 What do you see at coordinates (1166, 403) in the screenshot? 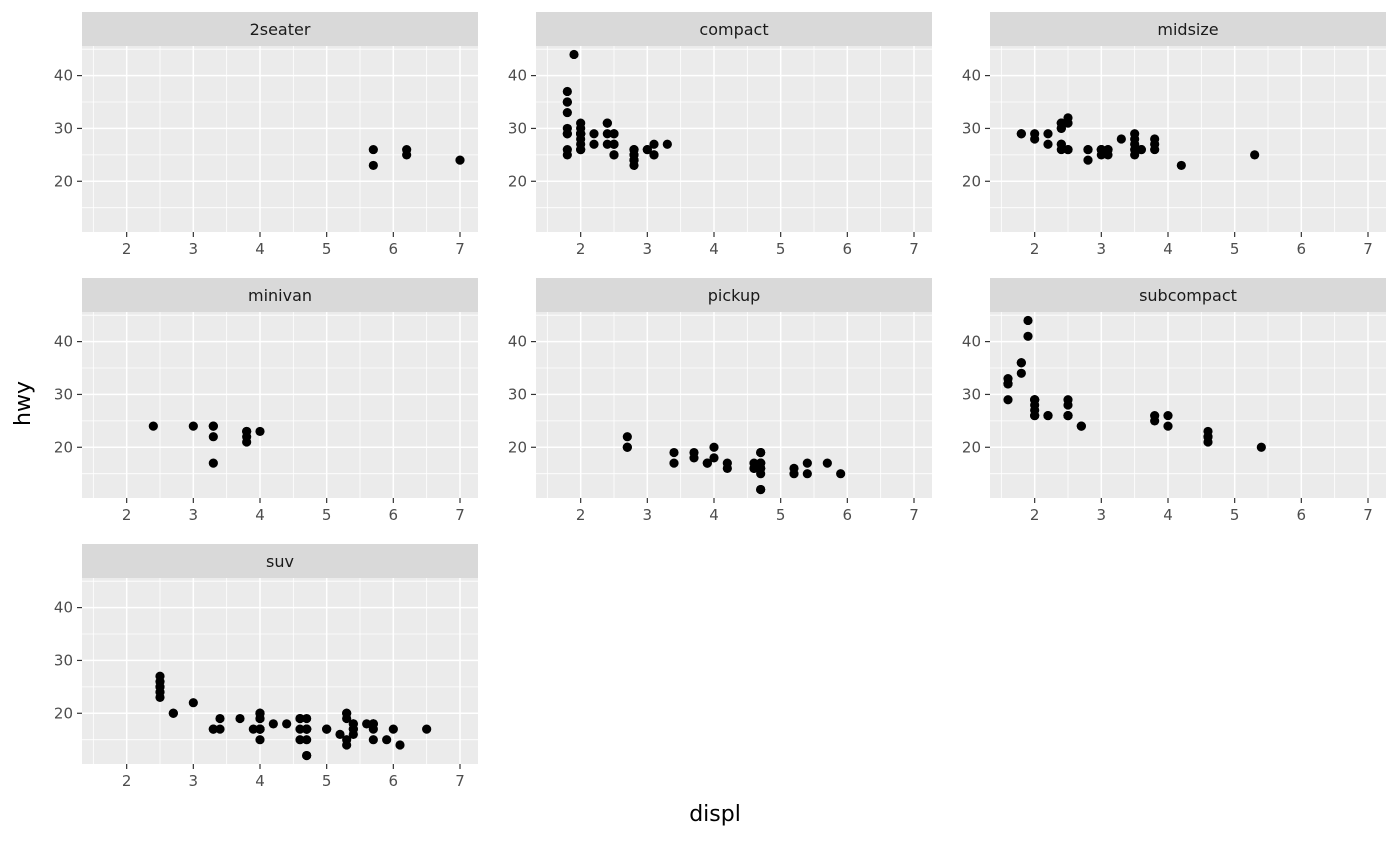
I see `facet-subcompact: subcompact 2 3 4 5 6 7 20 30 40` at bounding box center [1166, 403].